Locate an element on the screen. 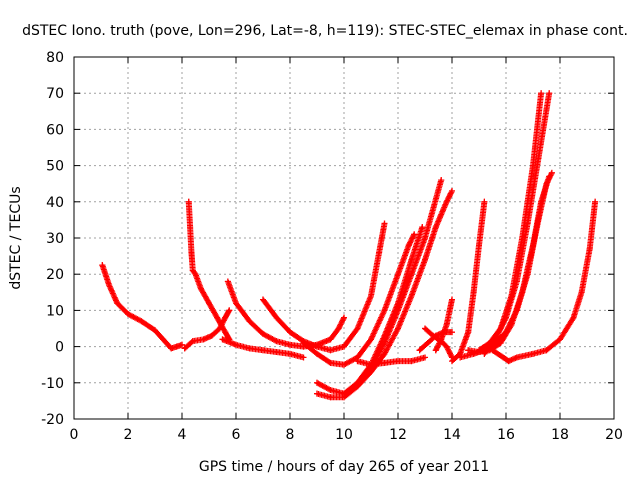 The image size is (640, 480). y-tick-label: 20 is located at coordinates (55, 275).